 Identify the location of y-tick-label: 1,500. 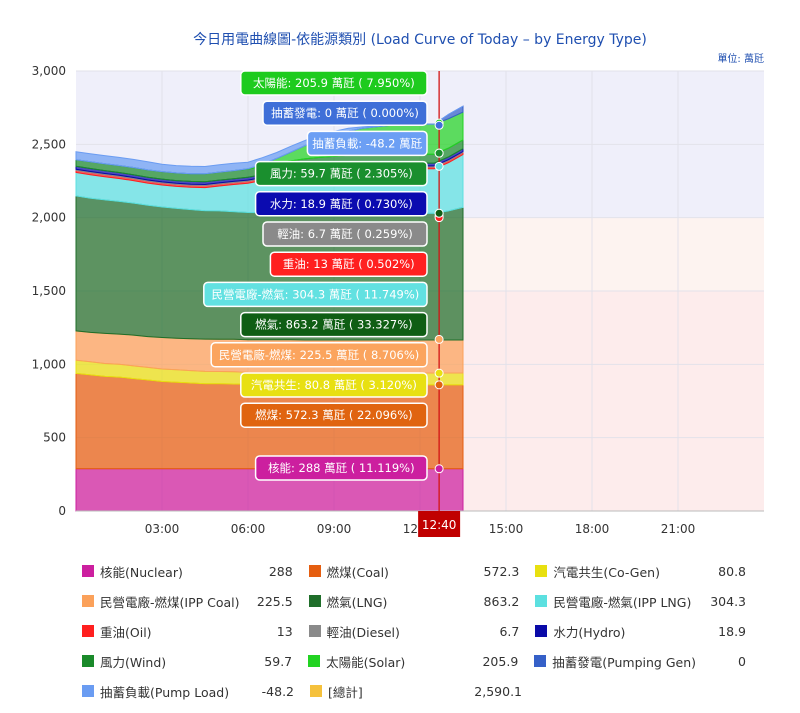
(49, 291).